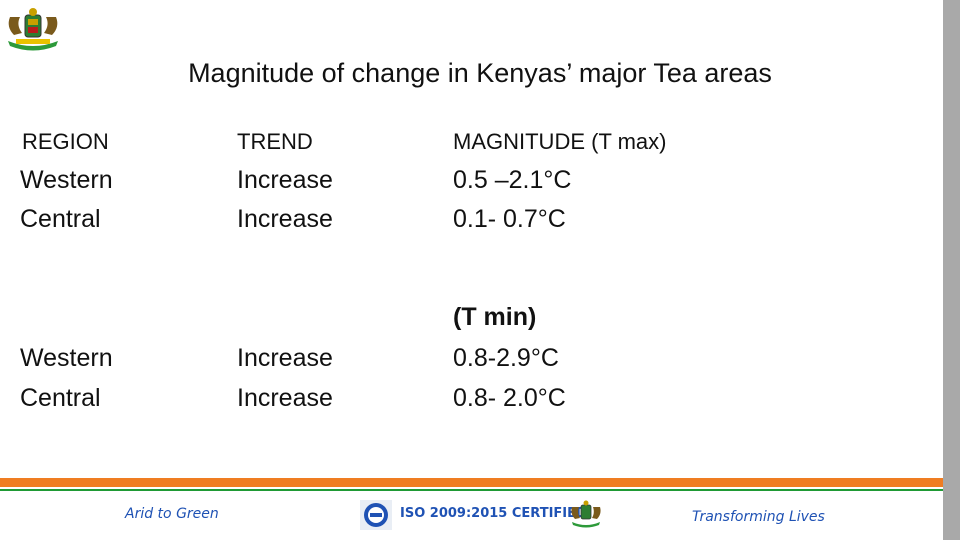 The image size is (960, 540). Describe the element at coordinates (65, 141) in the screenshot. I see `header-region: REGION` at that location.